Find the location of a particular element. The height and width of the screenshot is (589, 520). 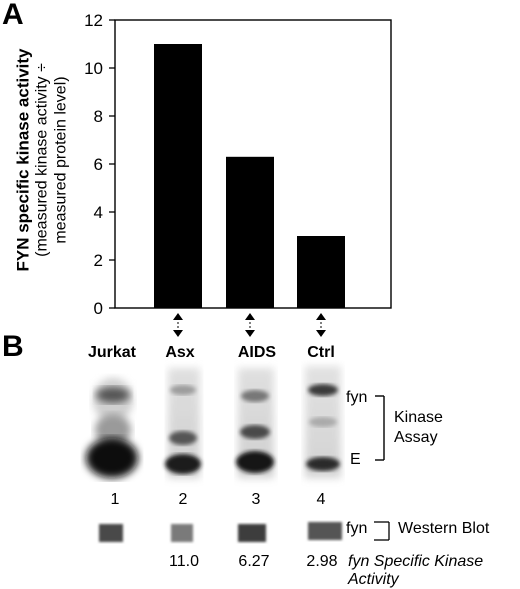

bar-aids is located at coordinates (250, 232).